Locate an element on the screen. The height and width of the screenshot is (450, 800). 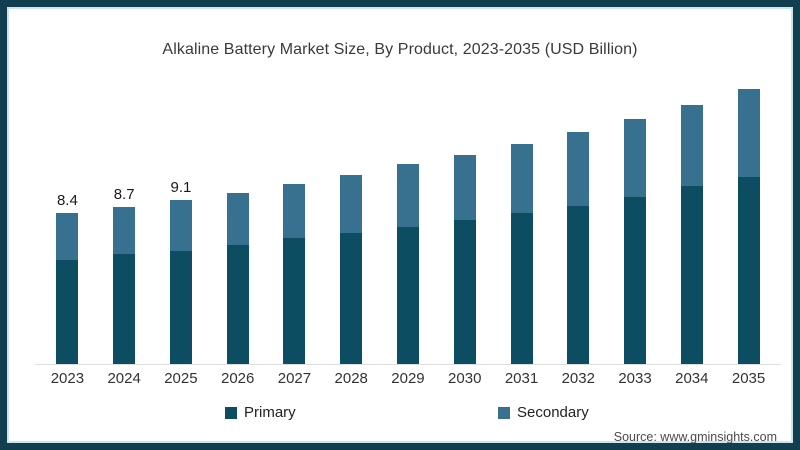
x-tick-label: 2032 is located at coordinates (578, 378).